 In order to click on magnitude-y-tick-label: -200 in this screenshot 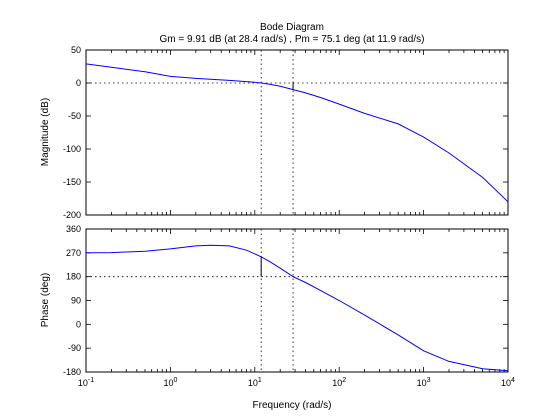, I will do `click(72, 215)`.